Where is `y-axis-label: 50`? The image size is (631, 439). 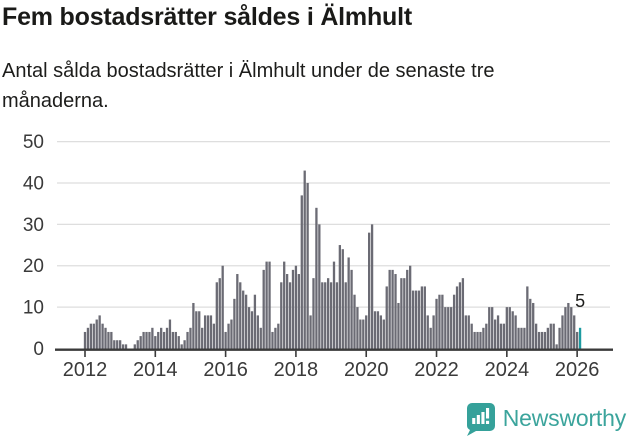
y-axis-label: 50 is located at coordinates (33, 142).